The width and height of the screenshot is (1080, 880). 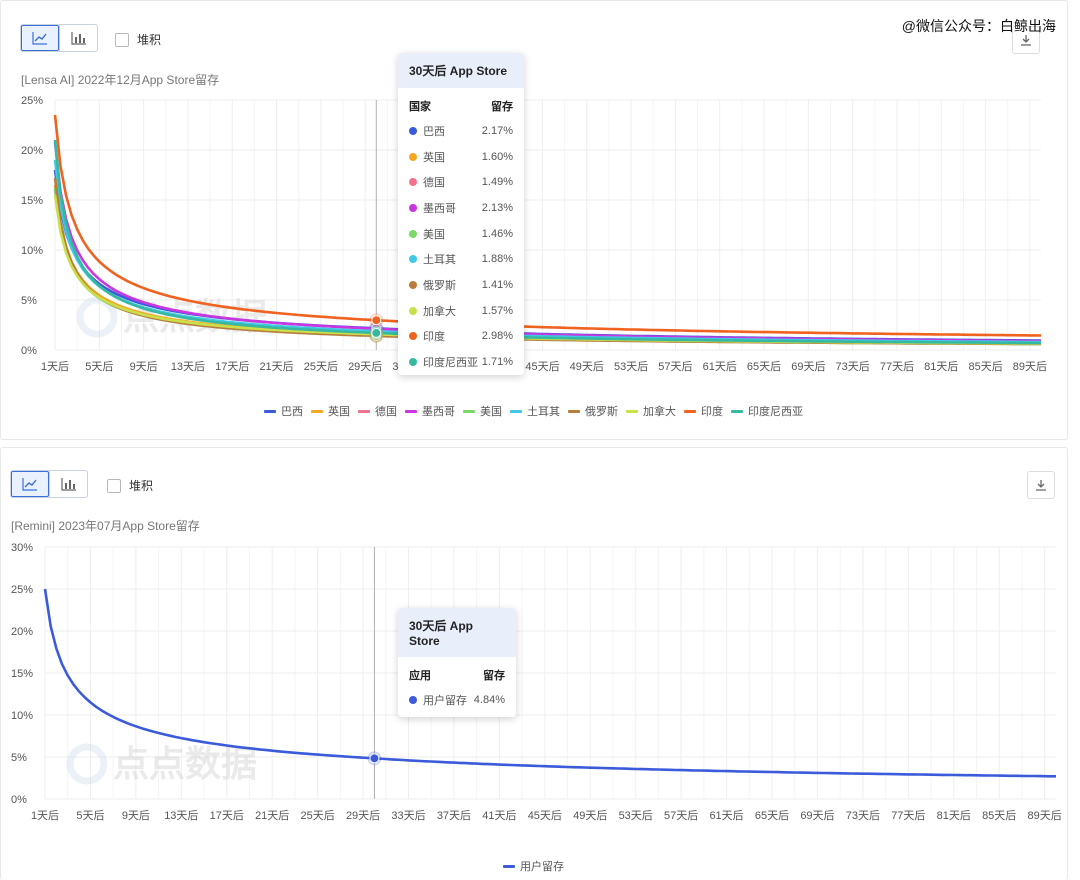 I want to click on legend-item: 印度尼西亚, so click(x=767, y=411).